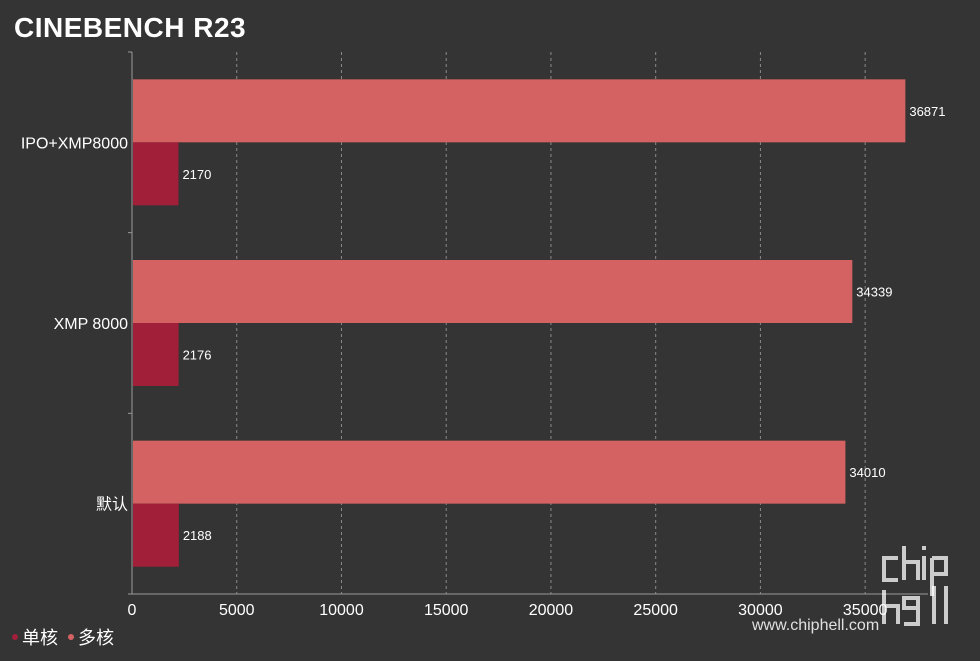 The width and height of the screenshot is (980, 661). I want to click on x-tick-label: 0, so click(132, 610).